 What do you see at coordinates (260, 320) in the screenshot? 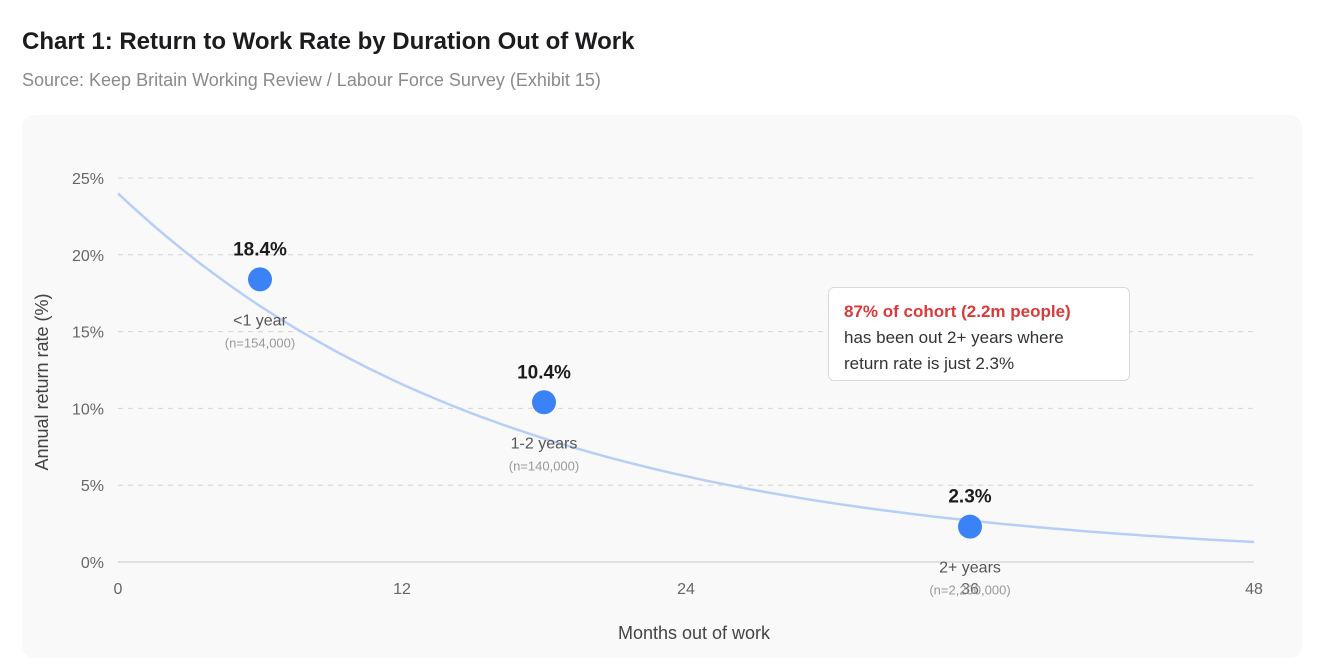
I see `data-category-label: <1 year` at bounding box center [260, 320].